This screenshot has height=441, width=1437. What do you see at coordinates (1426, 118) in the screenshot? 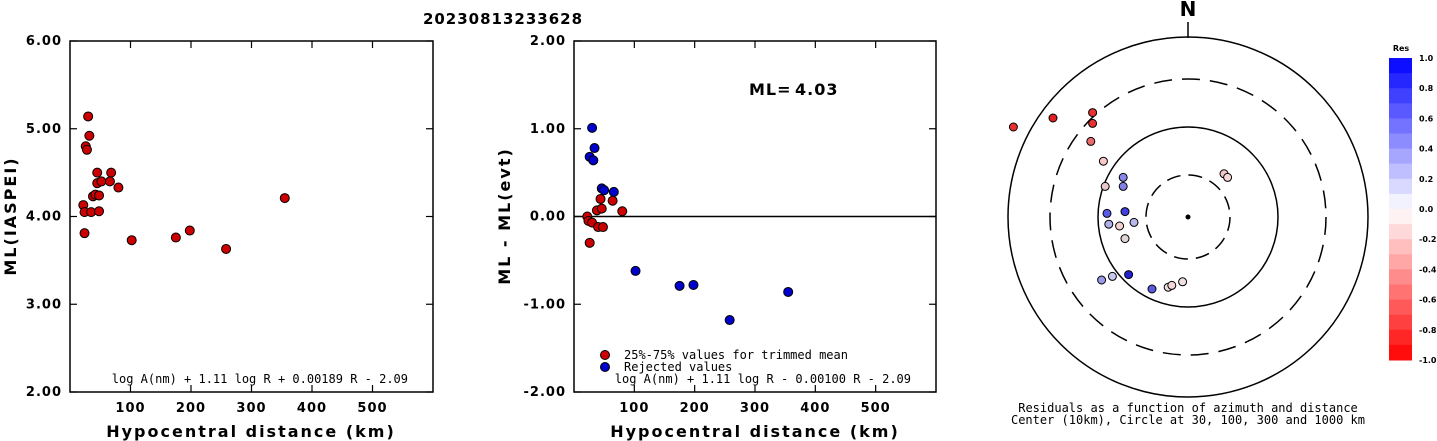
I see `colorbar-tick-label: 0.6` at bounding box center [1426, 118].